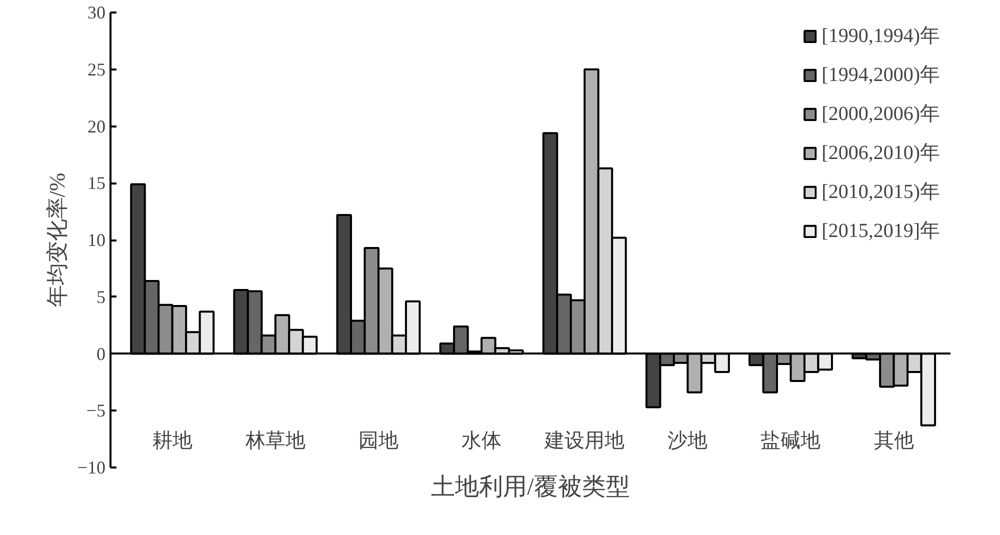  What do you see at coordinates (584, 441) in the screenshot?
I see `x-tick-label: 建设用地` at bounding box center [584, 441].